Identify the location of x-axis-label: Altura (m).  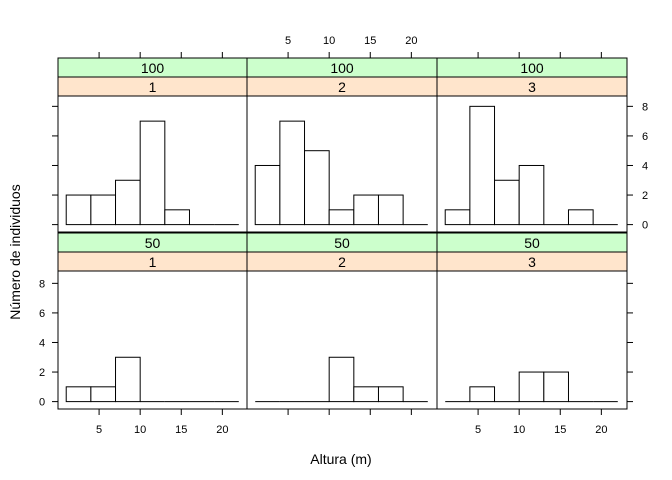
(340, 459).